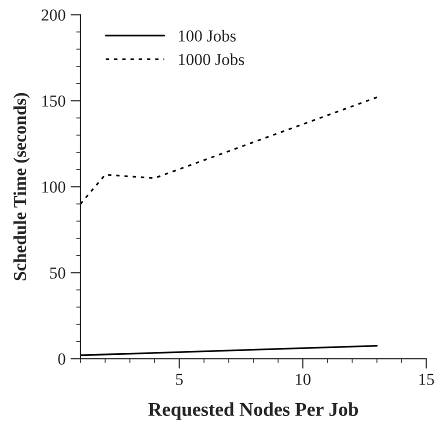 This screenshot has height=422, width=435. Describe the element at coordinates (54, 101) in the screenshot. I see `y-tick-label: 150` at that location.